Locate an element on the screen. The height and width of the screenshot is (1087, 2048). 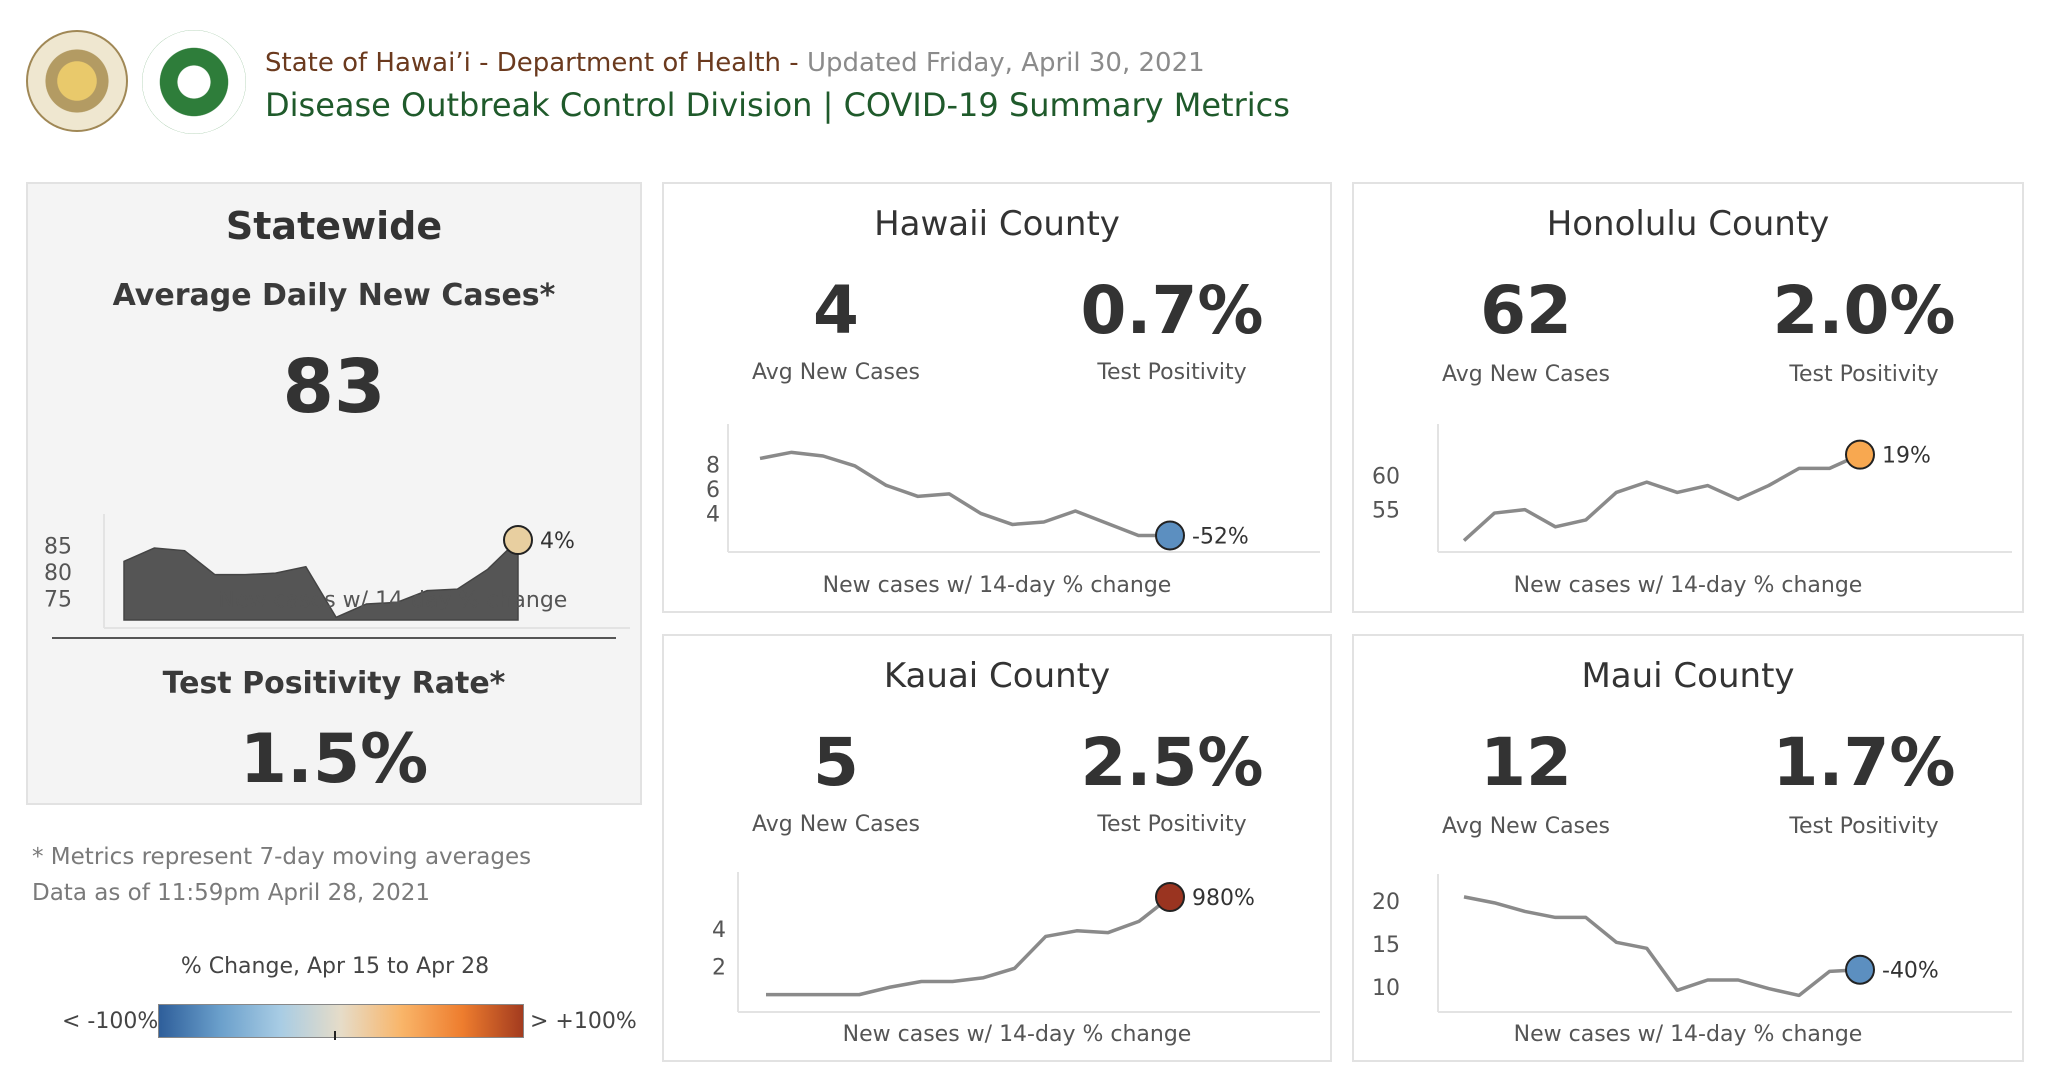
legend-color-ramp is located at coordinates (341, 1021).